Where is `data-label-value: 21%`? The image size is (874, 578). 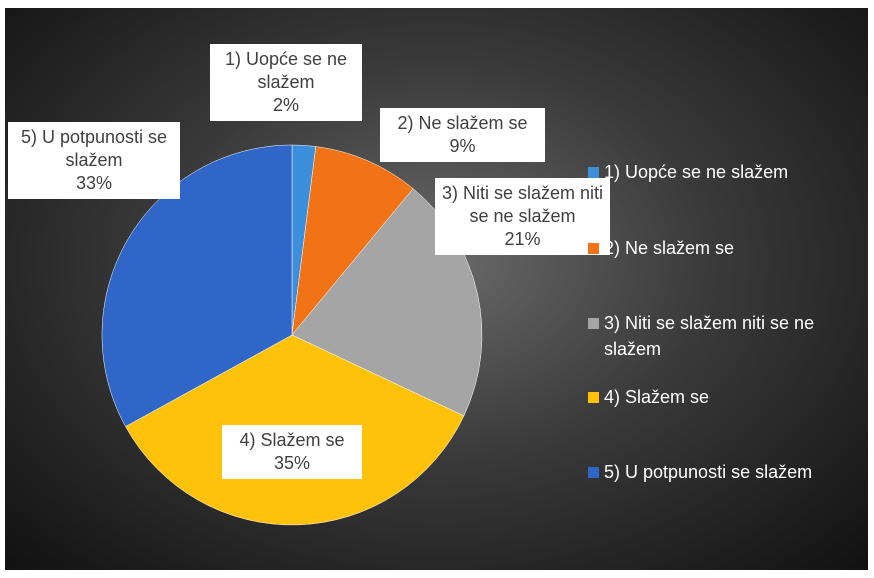
data-label-value: 21% is located at coordinates (522, 239).